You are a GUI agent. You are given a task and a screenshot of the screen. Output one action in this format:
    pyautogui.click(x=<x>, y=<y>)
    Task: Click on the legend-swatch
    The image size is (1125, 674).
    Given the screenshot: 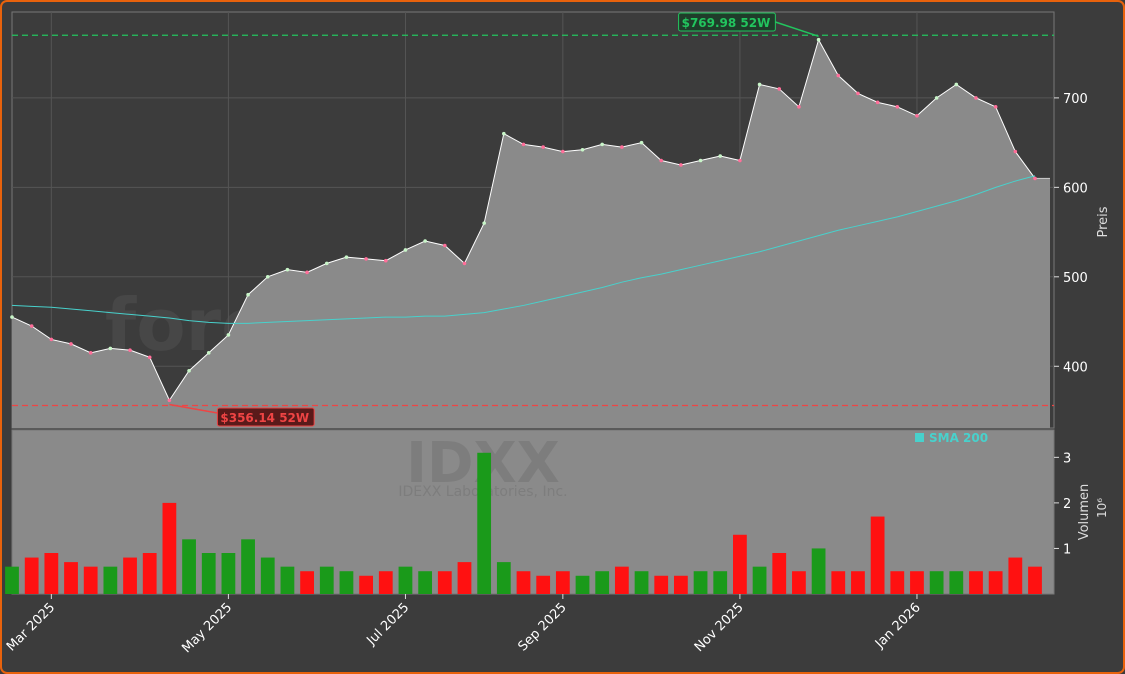 What is the action you would take?
    pyautogui.click(x=919, y=437)
    